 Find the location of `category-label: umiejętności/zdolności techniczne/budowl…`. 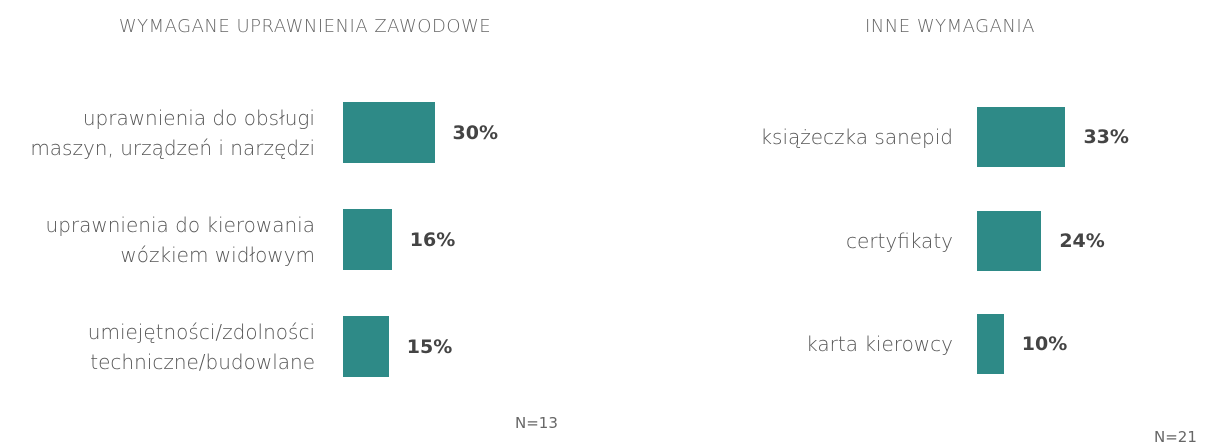

category-label: umiejętności/zdolności techniczne/budowl… is located at coordinates (201, 346).